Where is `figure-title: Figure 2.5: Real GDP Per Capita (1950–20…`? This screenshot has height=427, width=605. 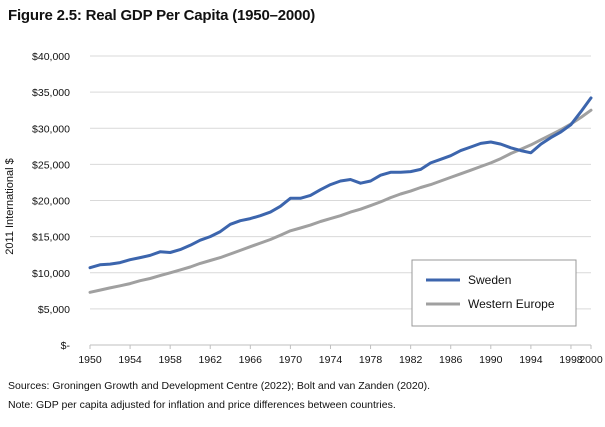
figure-title: Figure 2.5: Real GDP Per Capita (1950–20… is located at coordinates (162, 15).